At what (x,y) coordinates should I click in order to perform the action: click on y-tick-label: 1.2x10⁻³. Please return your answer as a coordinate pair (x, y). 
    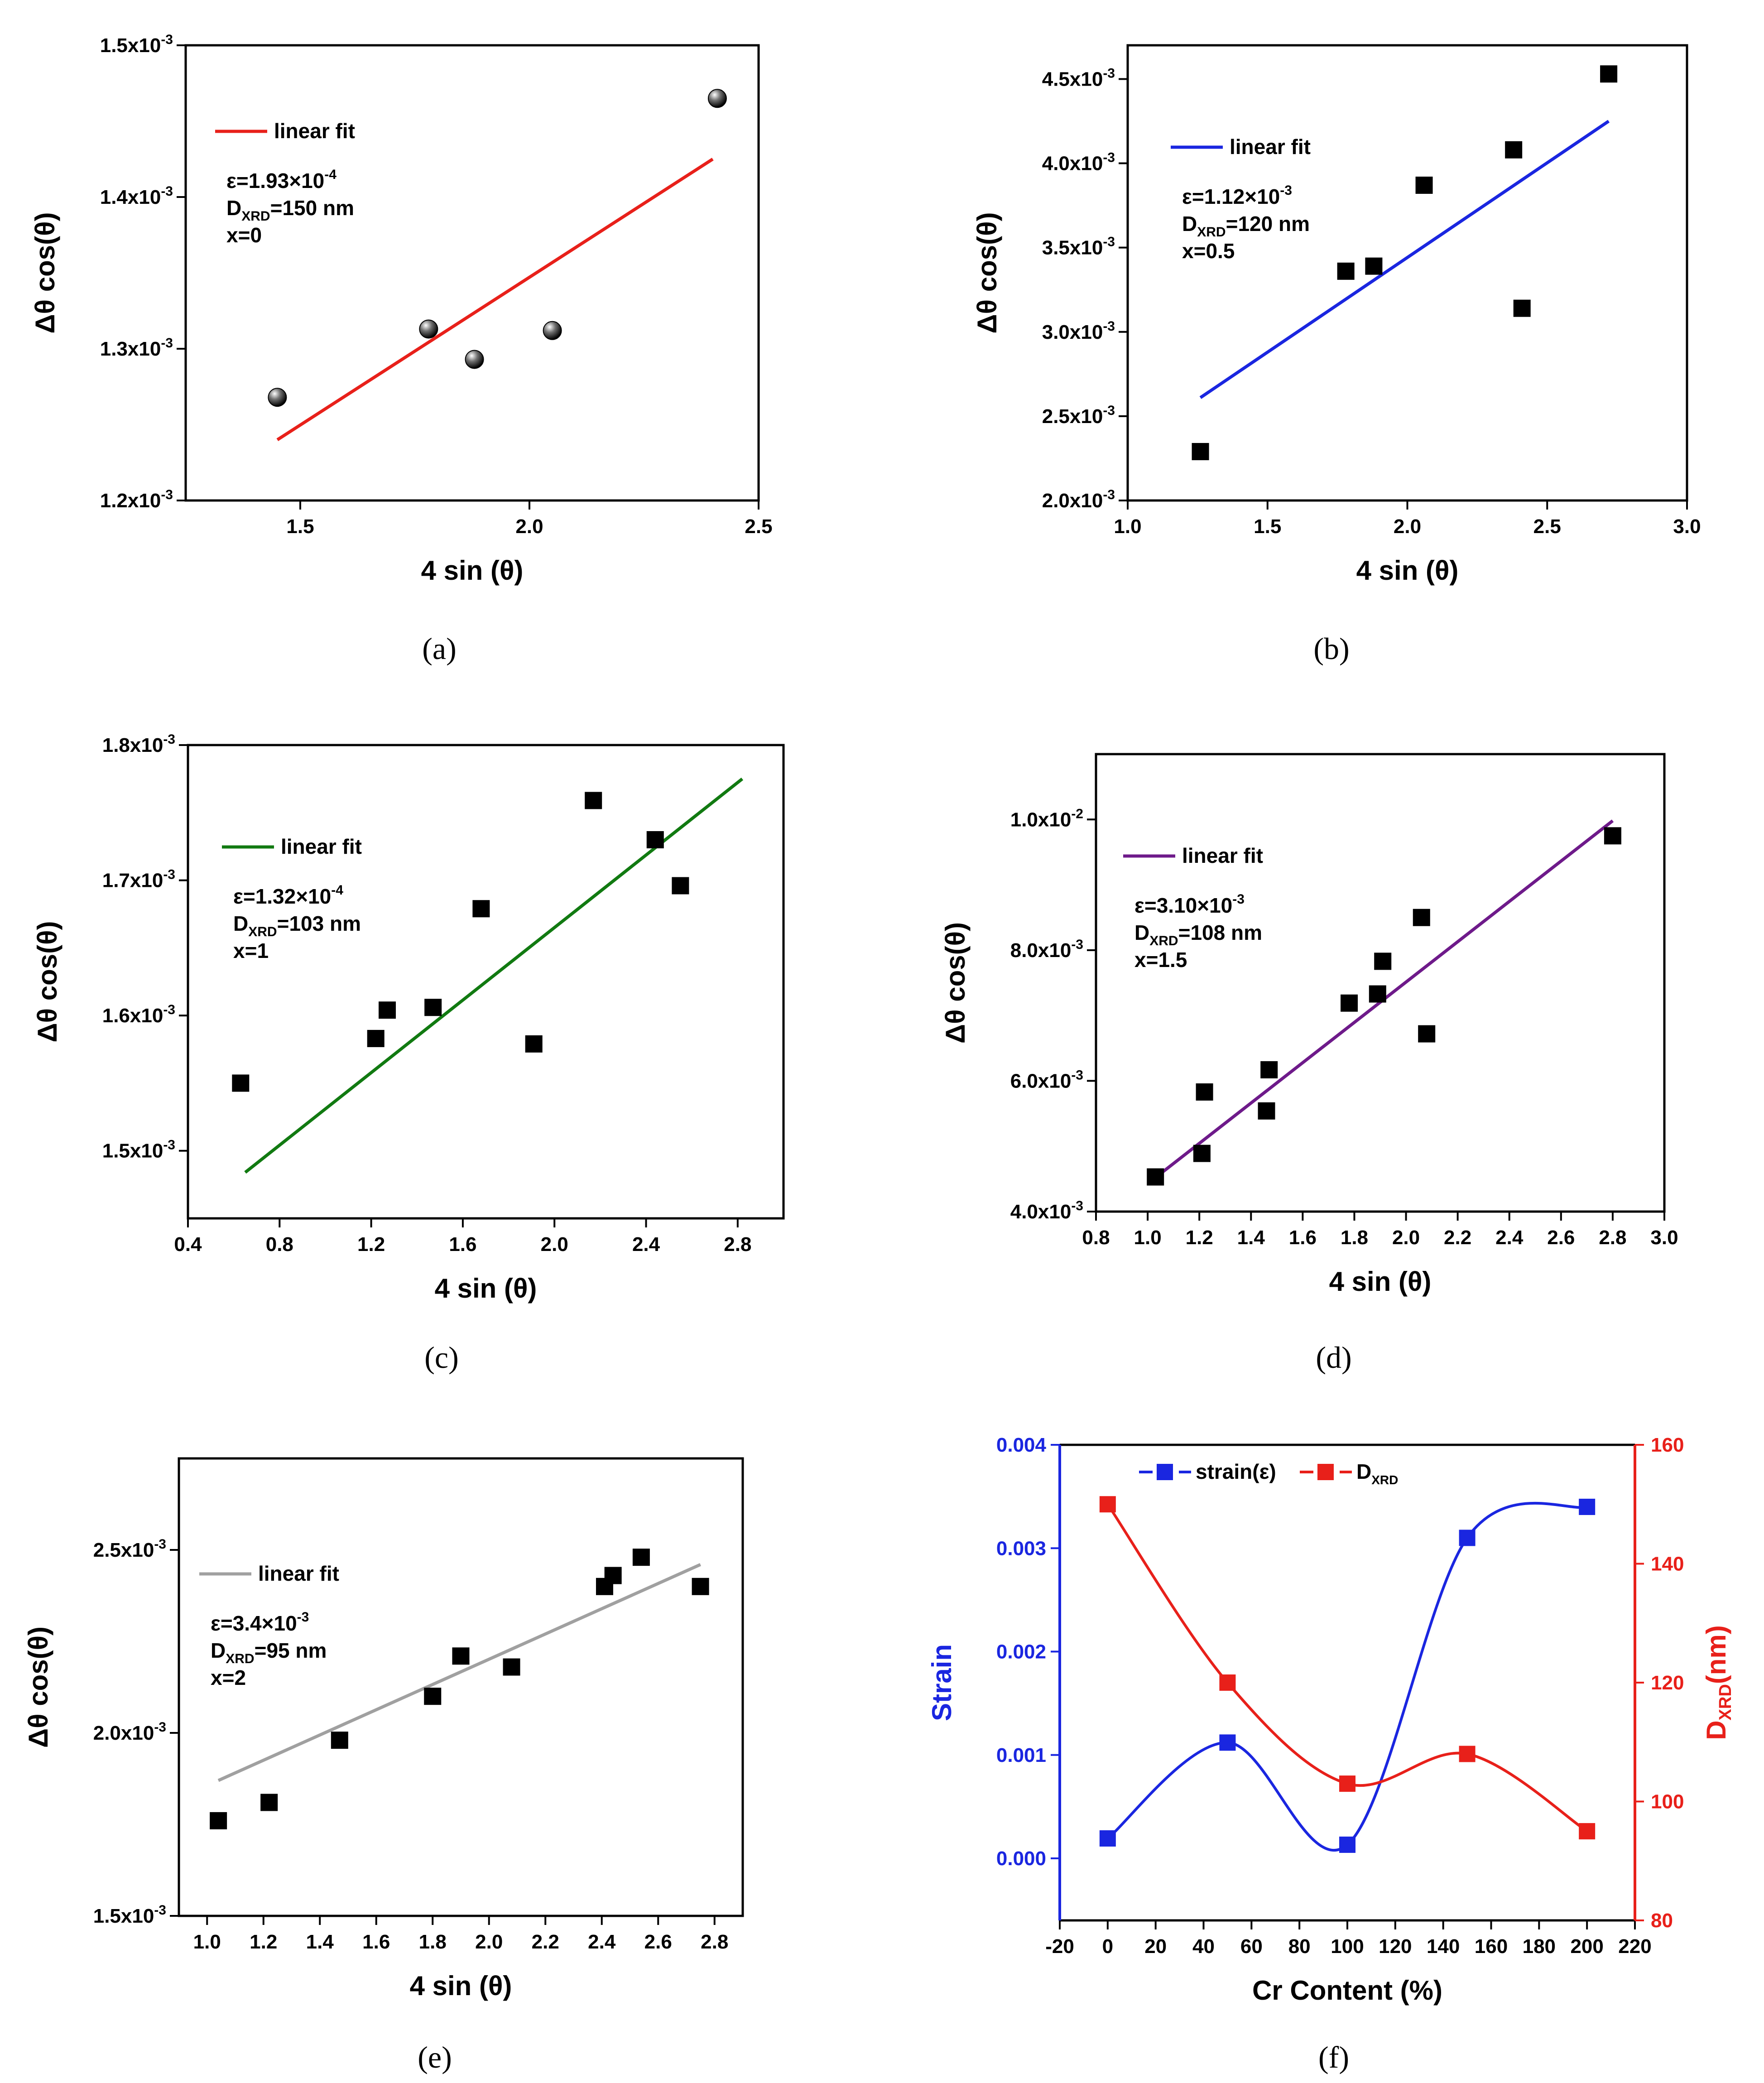
    Looking at the image, I should click on (137, 499).